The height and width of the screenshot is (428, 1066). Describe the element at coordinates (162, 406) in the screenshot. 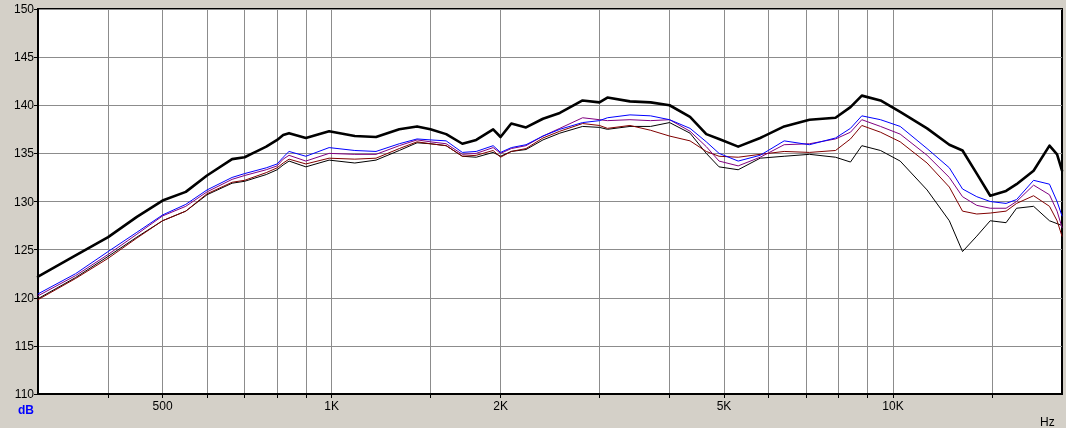

I see `x-tick-label: 500` at that location.